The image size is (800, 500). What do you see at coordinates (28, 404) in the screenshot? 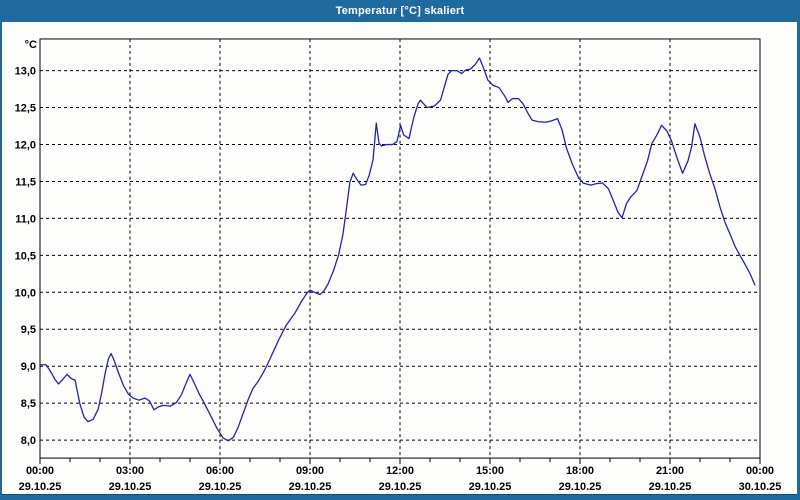
I see `y-tick-label: 8,5` at bounding box center [28, 404].